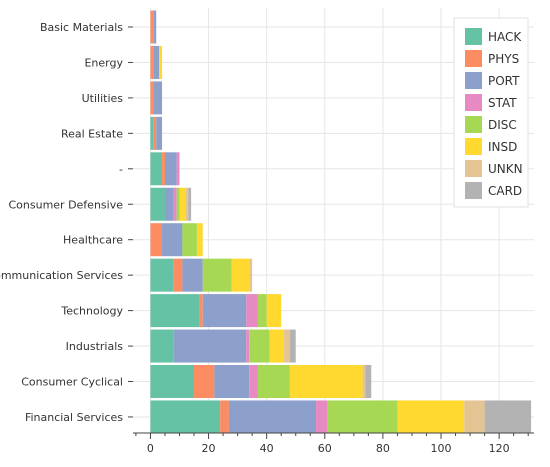  What do you see at coordinates (504, 81) in the screenshot?
I see `legend-label-port: PORT` at bounding box center [504, 81].